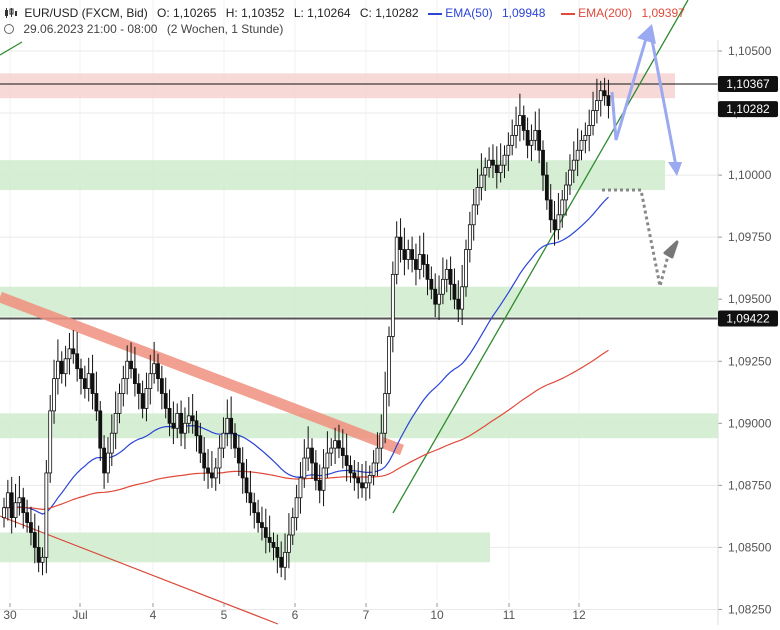 The width and height of the screenshot is (780, 630). I want to click on ema200-legend: EMA(200) 1,09397, so click(625, 13).